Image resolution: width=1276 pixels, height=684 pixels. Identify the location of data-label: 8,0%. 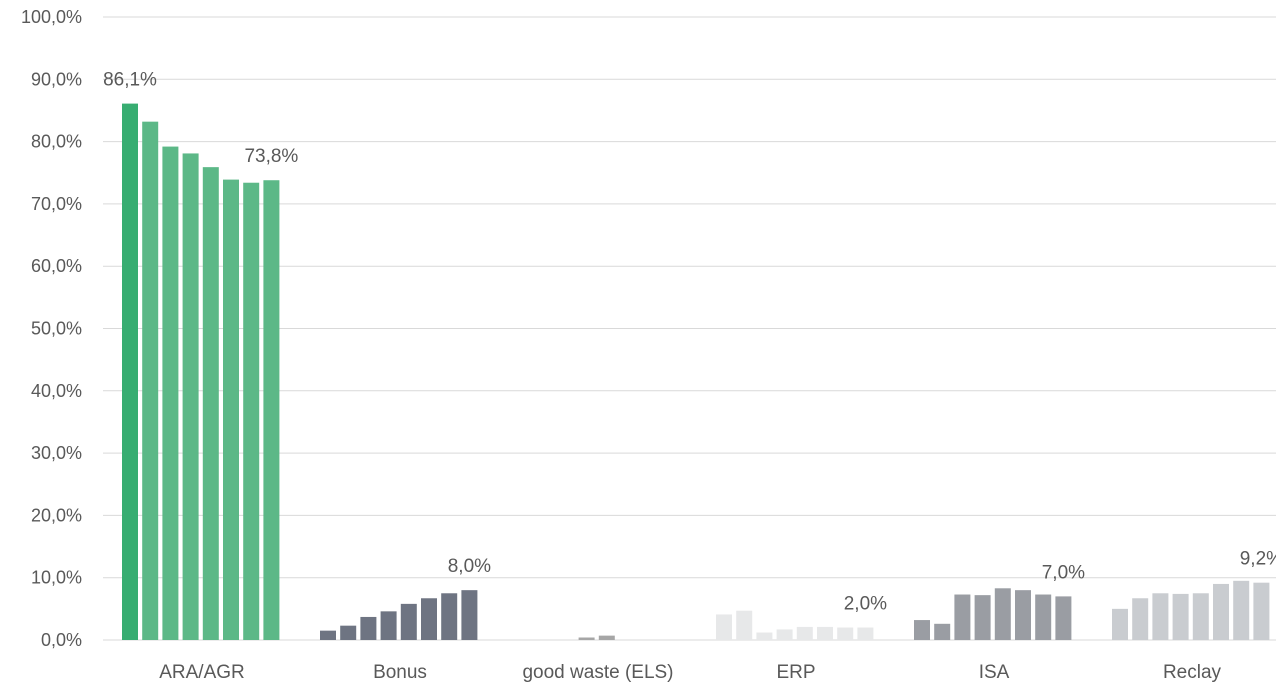
(469, 566).